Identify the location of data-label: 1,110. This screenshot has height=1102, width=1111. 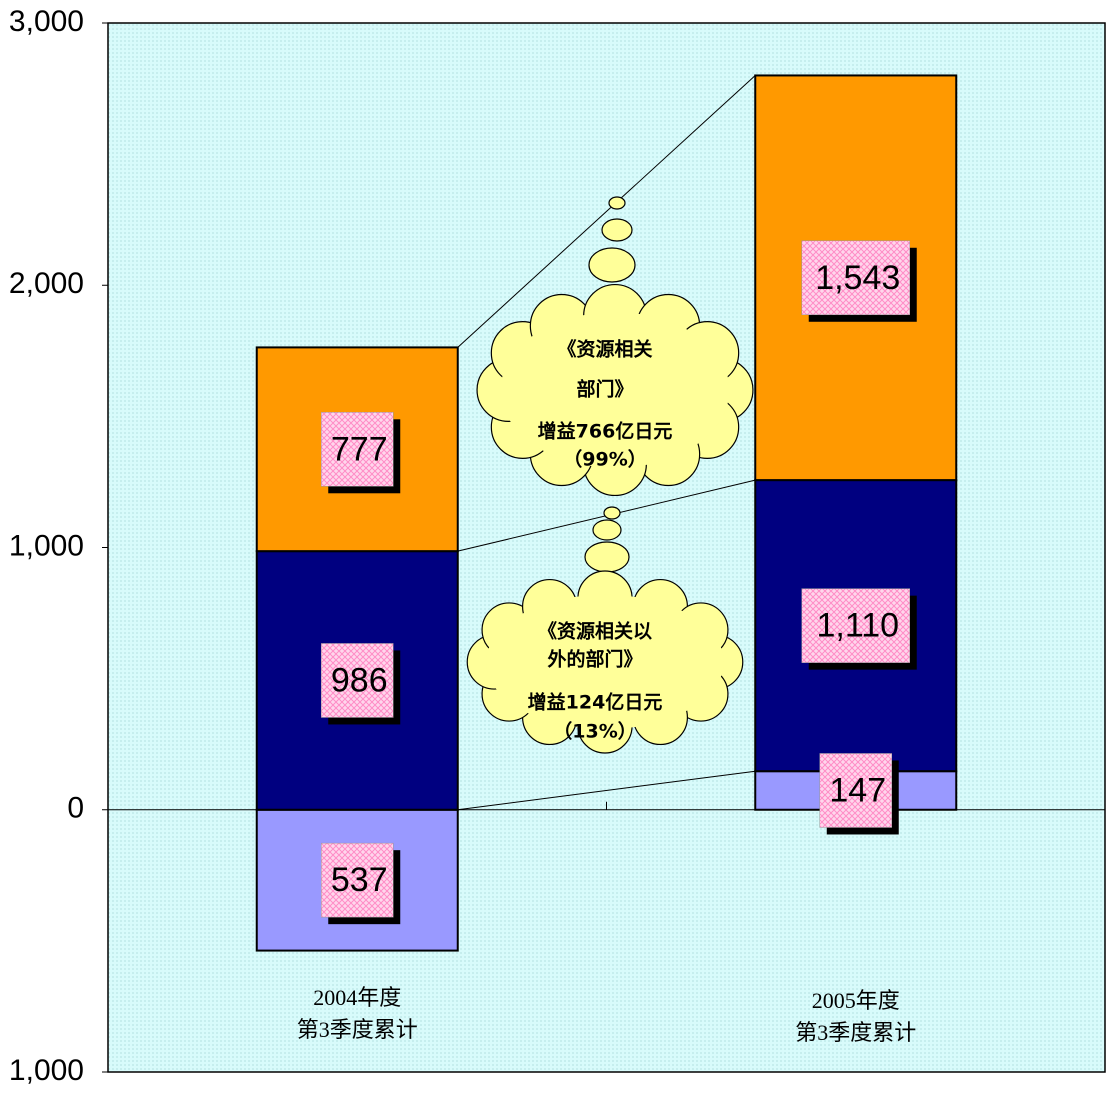
(857, 626).